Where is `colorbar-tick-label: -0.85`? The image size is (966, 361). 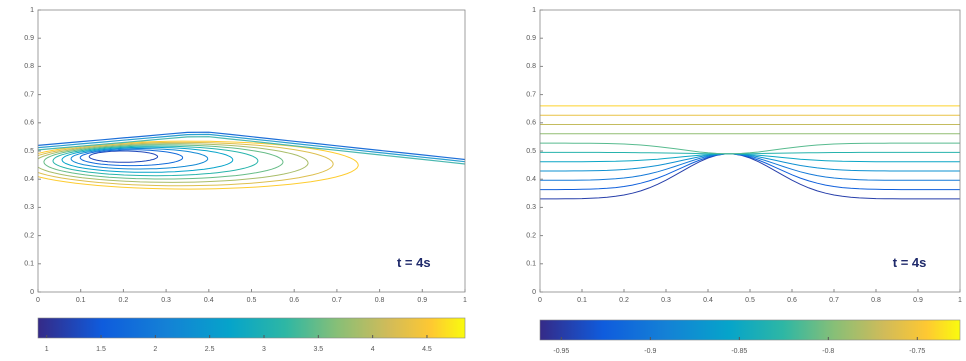 colorbar-tick-label: -0.85 is located at coordinates (739, 351).